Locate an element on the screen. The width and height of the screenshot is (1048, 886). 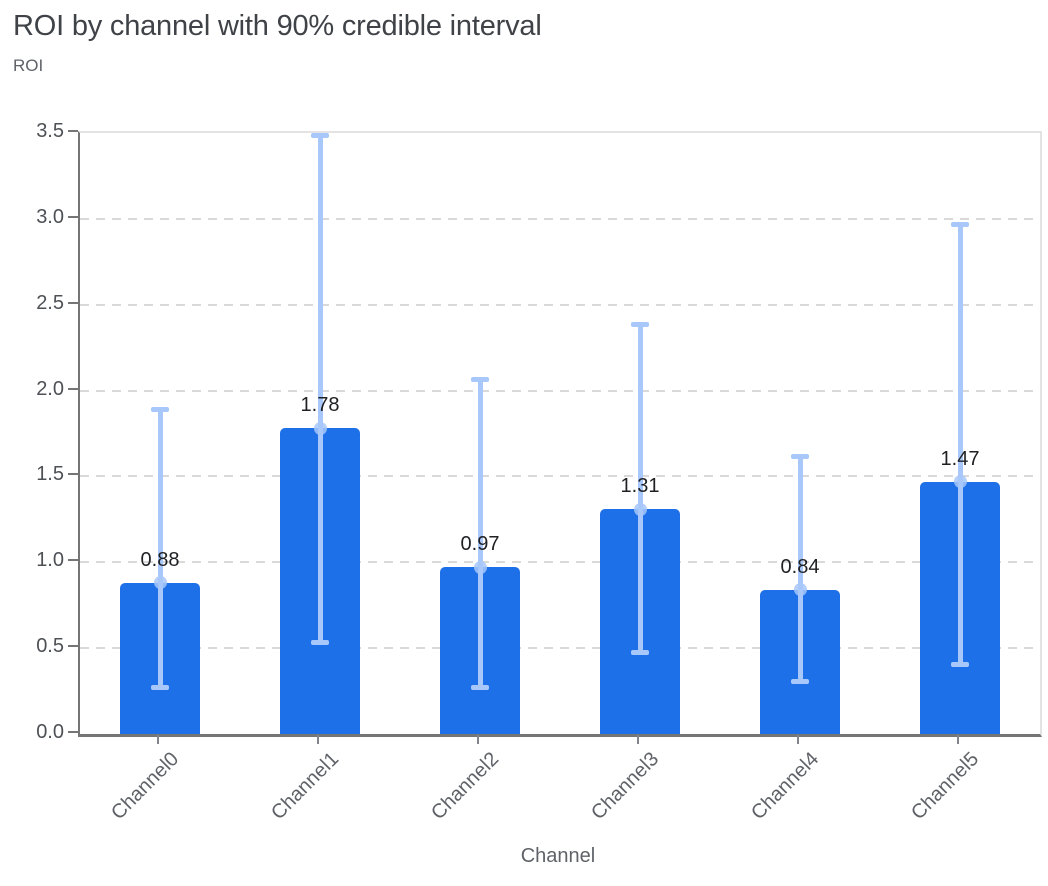
x-tick-mark-channel1 is located at coordinates (318, 739).